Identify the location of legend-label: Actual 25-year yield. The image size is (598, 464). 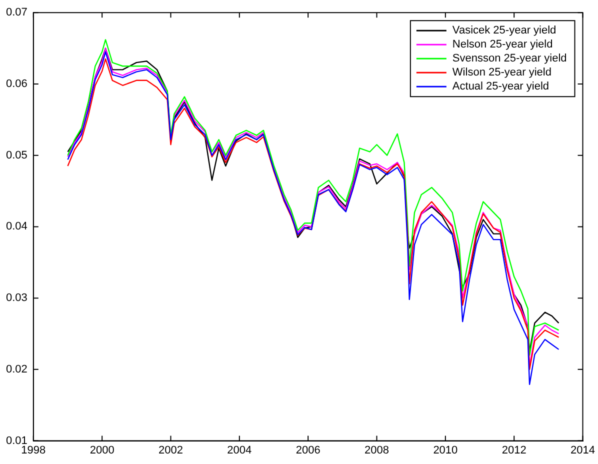
(501, 86).